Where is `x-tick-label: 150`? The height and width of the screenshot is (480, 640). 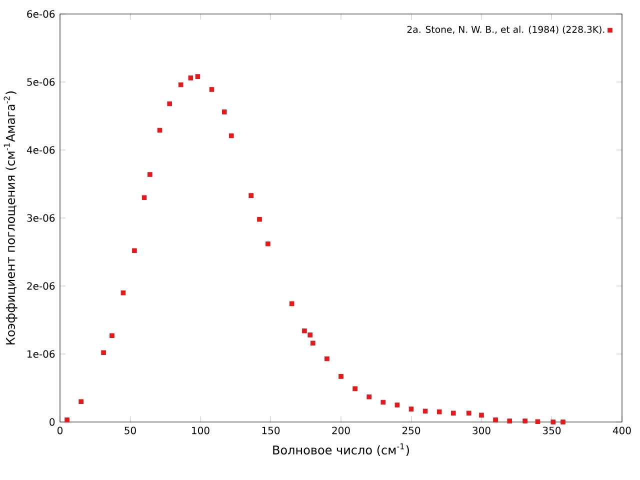 x-tick-label: 150 is located at coordinates (271, 430).